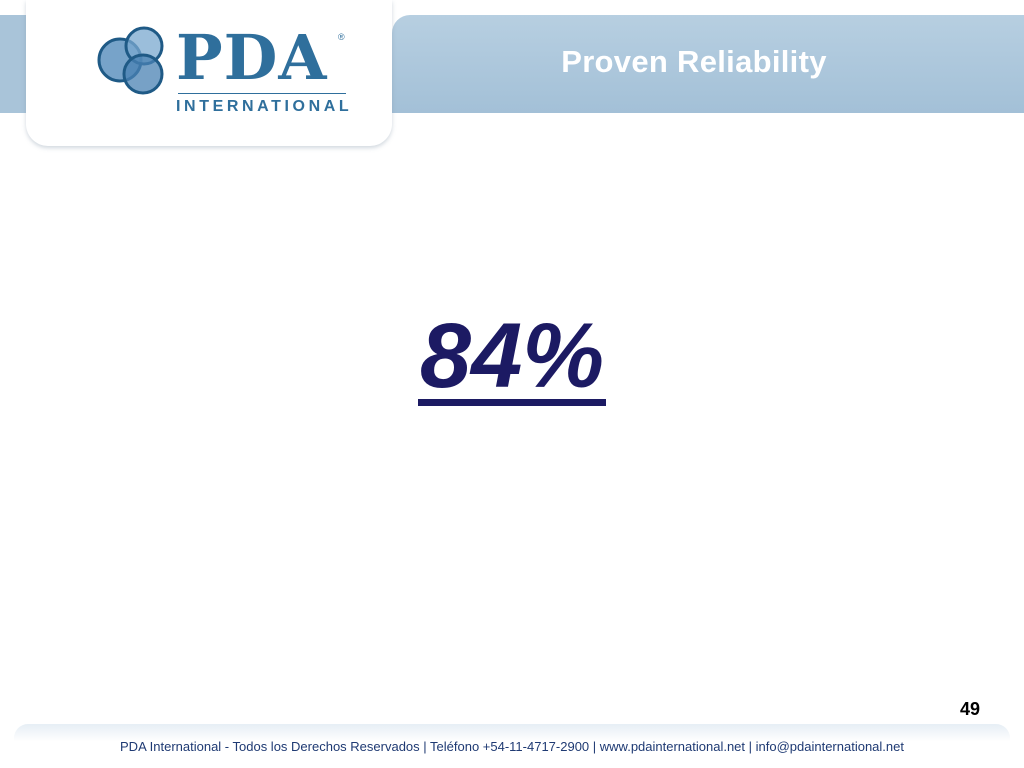 The image size is (1024, 768). I want to click on logo-divider, so click(262, 93).